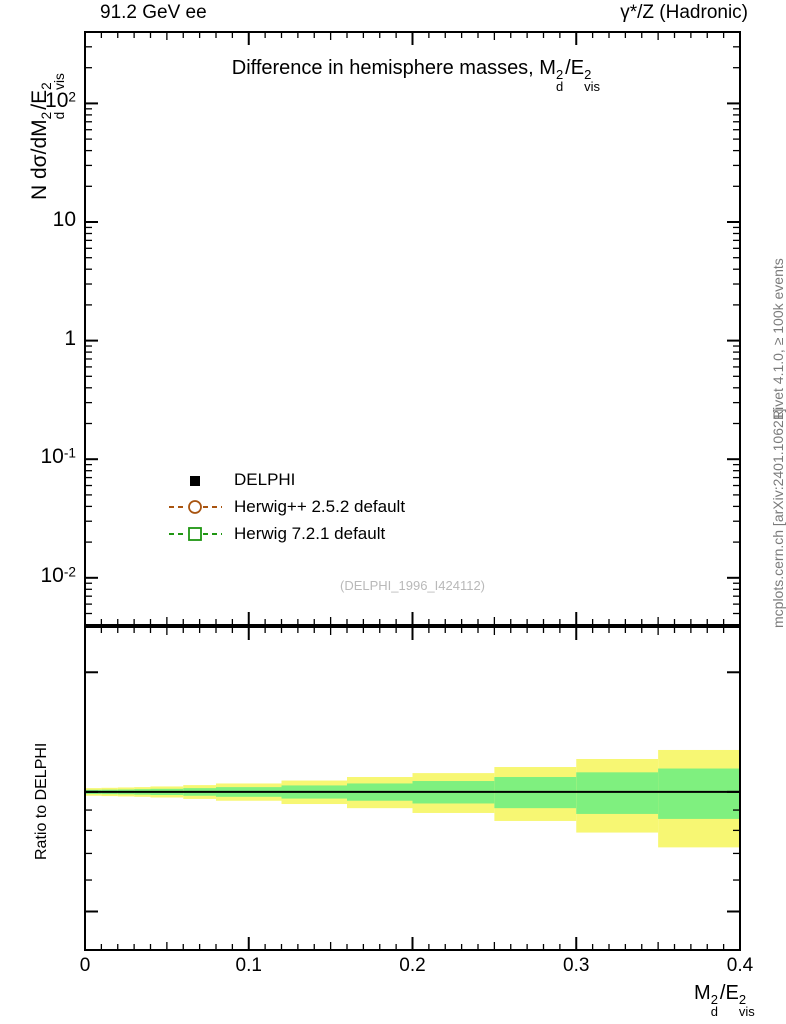 The image size is (786, 1024). I want to click on xlabel-pre: M, so click(702, 993).